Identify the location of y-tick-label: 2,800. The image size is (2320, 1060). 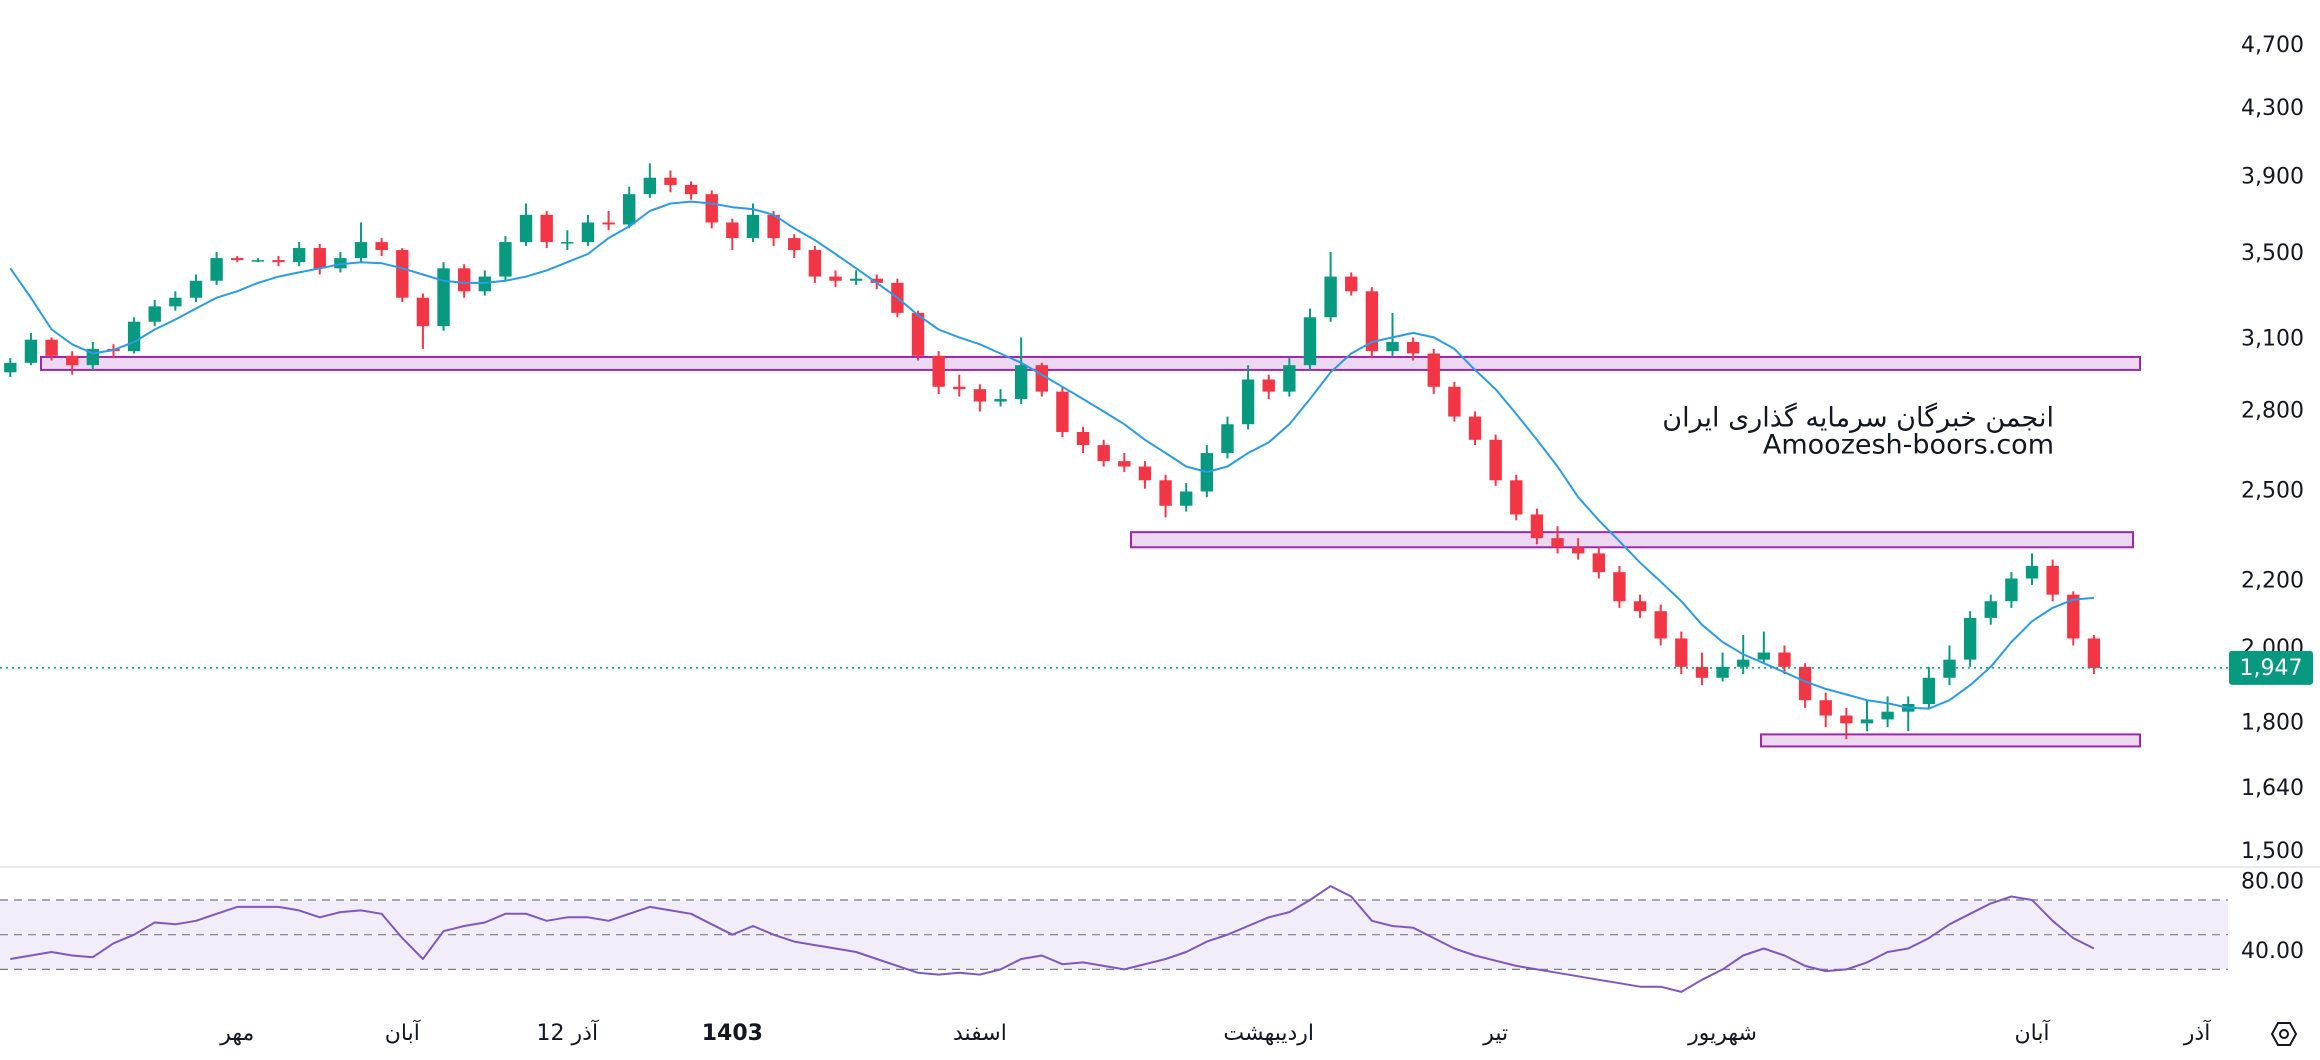
(2272, 411).